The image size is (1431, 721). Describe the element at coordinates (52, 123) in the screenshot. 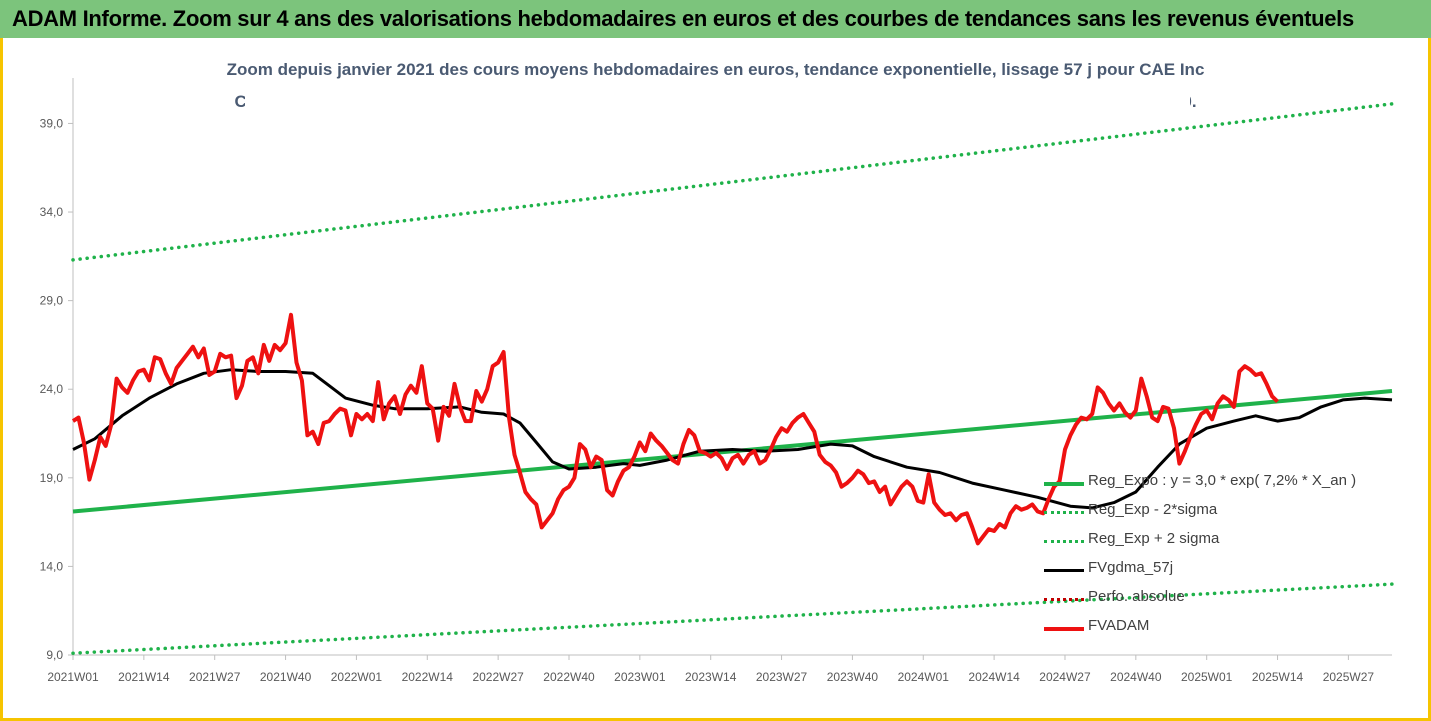

I see `y-tick-label: 39,0` at that location.